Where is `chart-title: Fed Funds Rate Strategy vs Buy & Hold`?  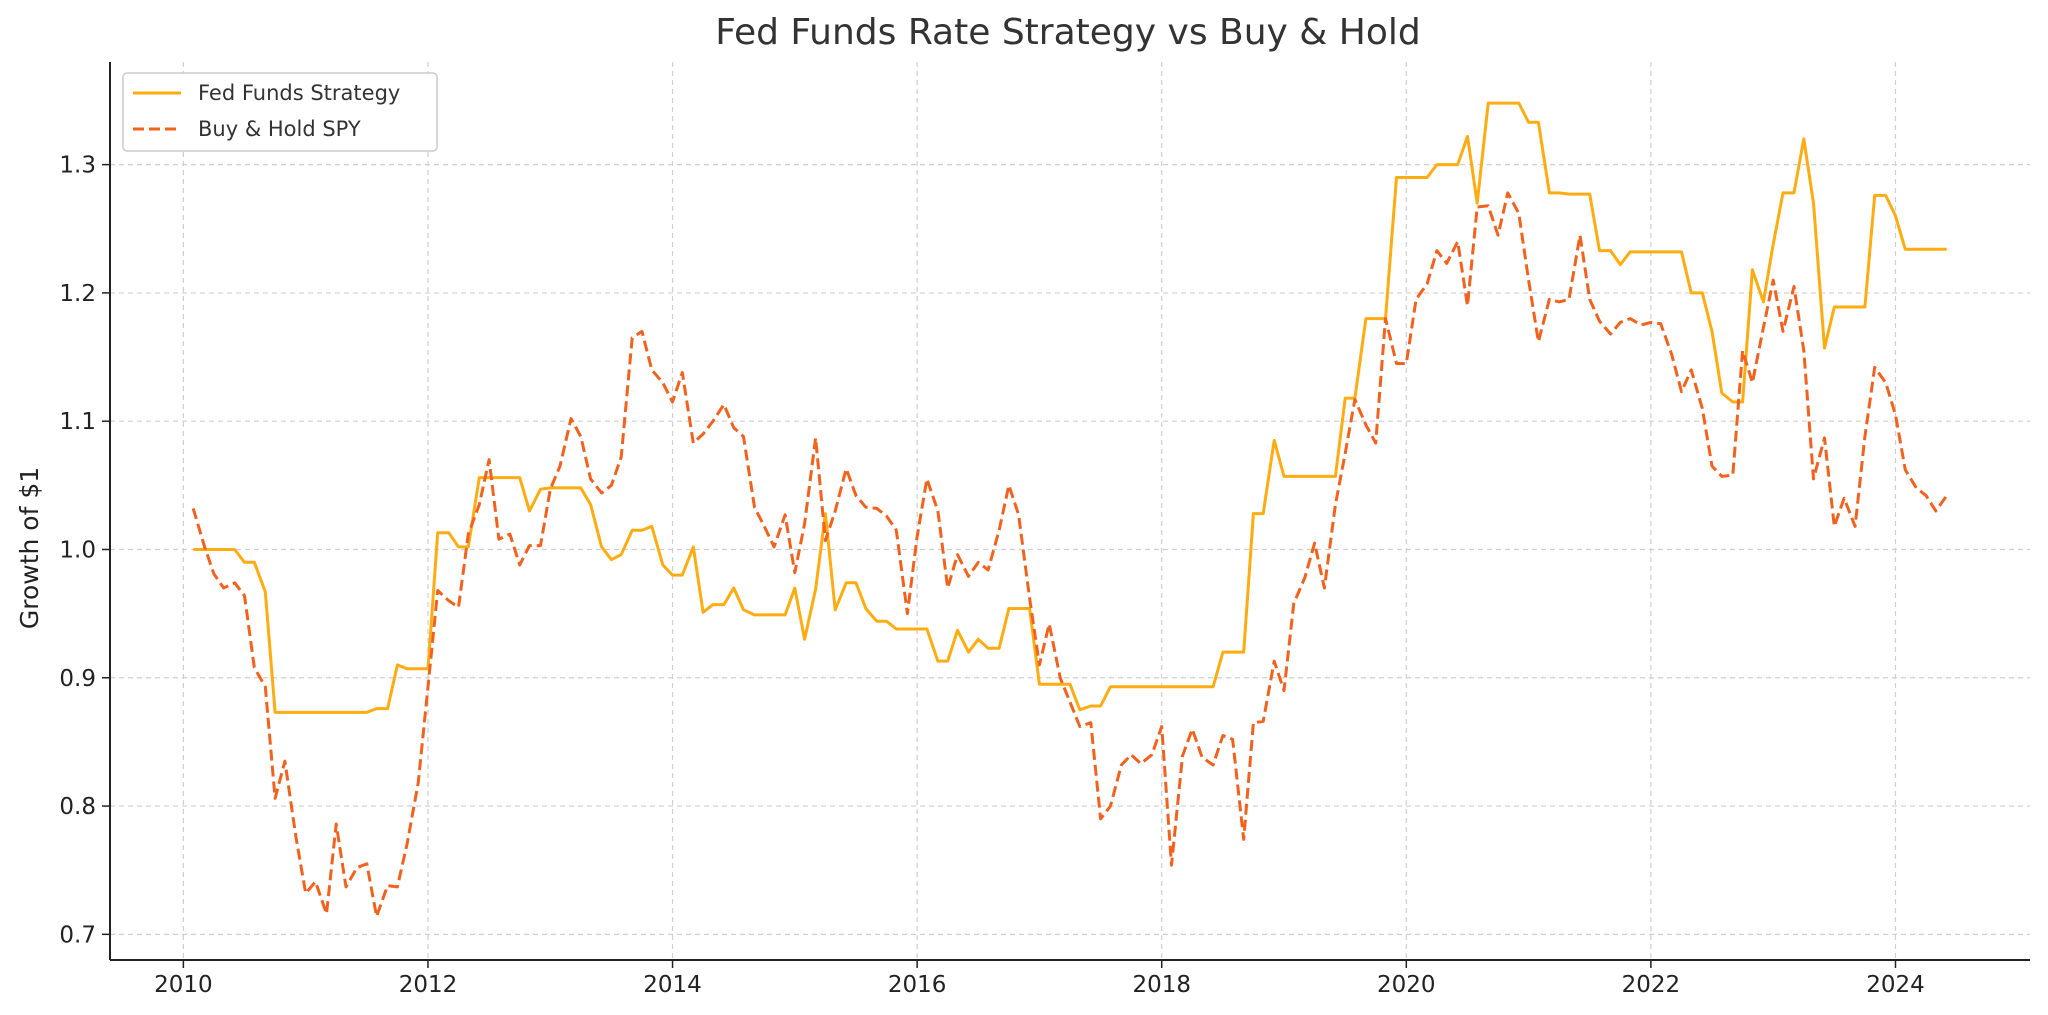
chart-title: Fed Funds Rate Strategy vs Buy & Hold is located at coordinates (1068, 32).